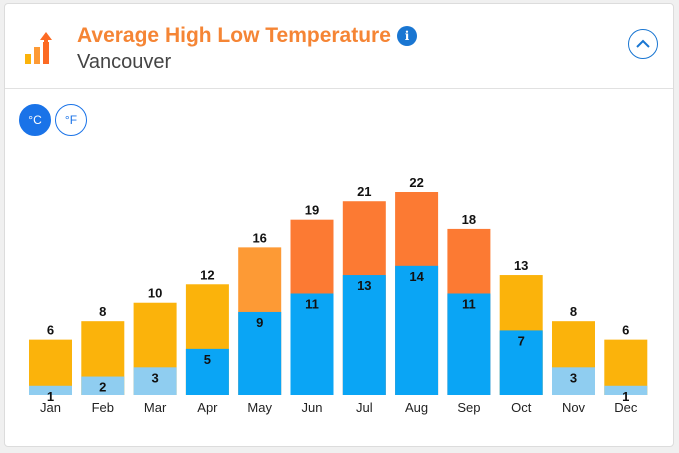  I want to click on info-icon: i, so click(407, 36).